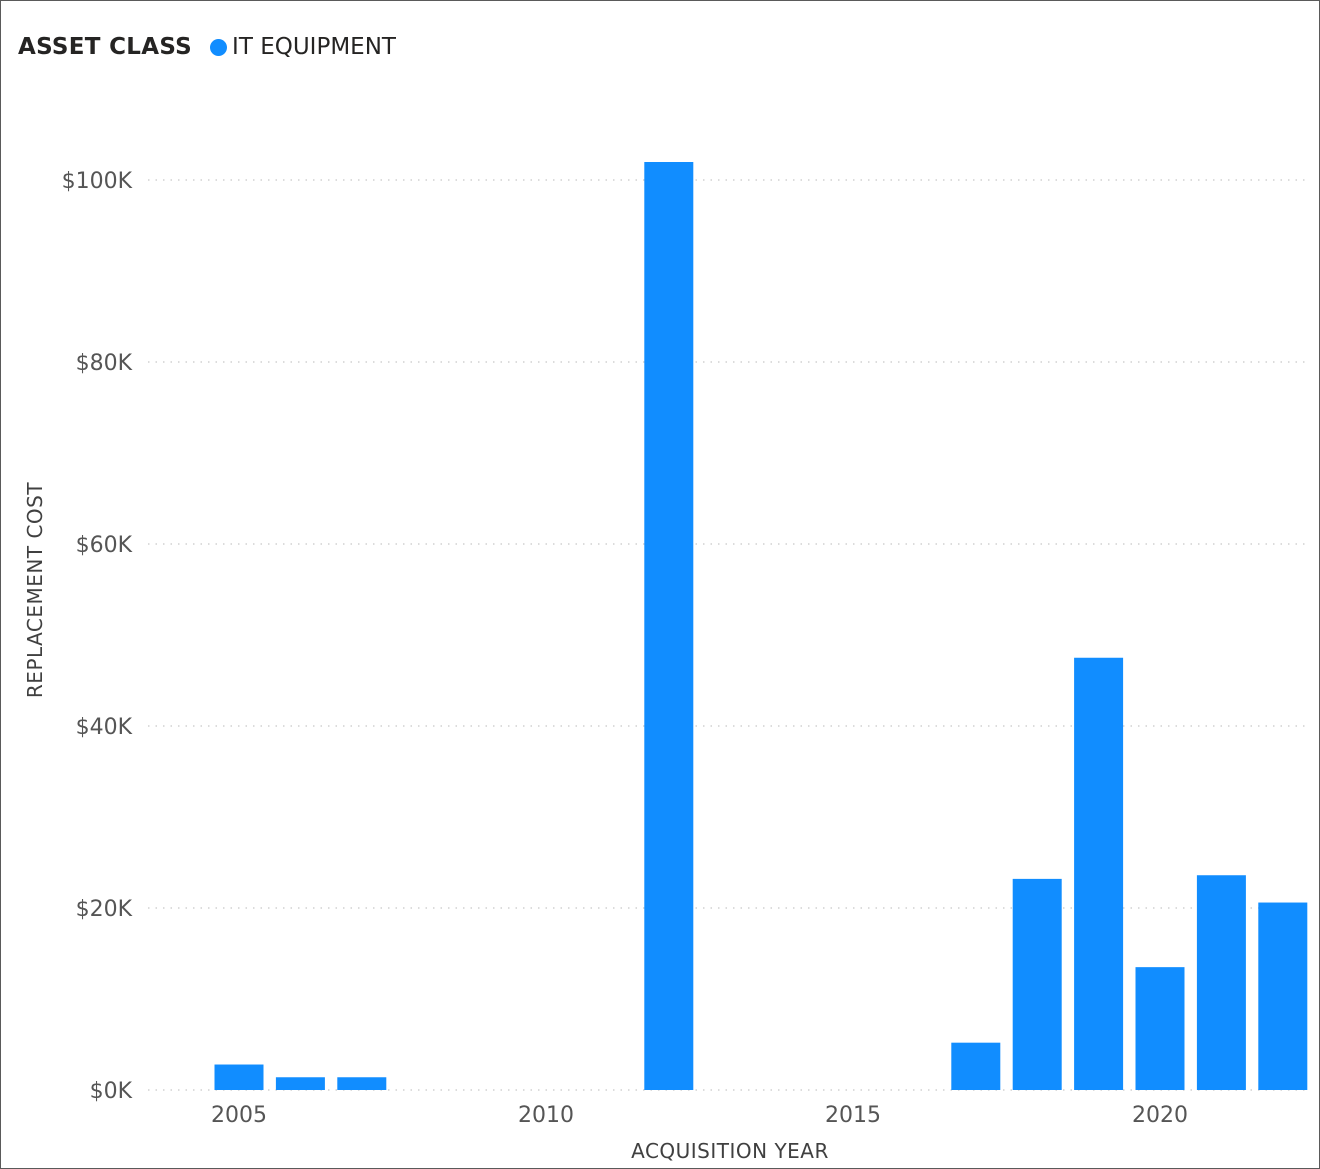 The width and height of the screenshot is (1320, 1169). I want to click on x-tick-label: 2020, so click(1160, 1115).